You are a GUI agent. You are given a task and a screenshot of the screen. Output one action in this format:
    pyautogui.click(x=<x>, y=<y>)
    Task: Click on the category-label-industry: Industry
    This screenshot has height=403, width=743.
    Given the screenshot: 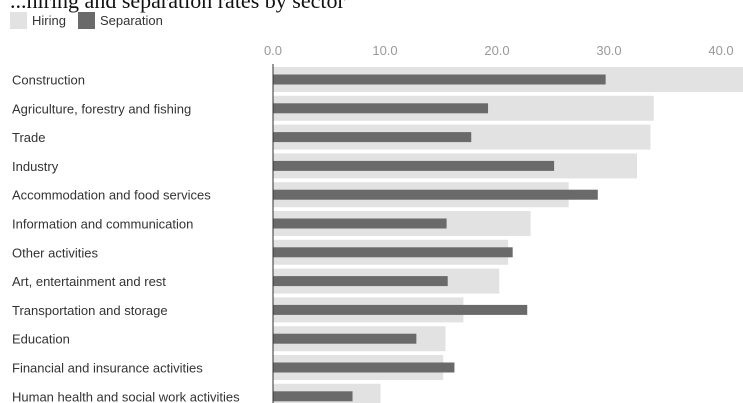 What is the action you would take?
    pyautogui.click(x=35, y=166)
    